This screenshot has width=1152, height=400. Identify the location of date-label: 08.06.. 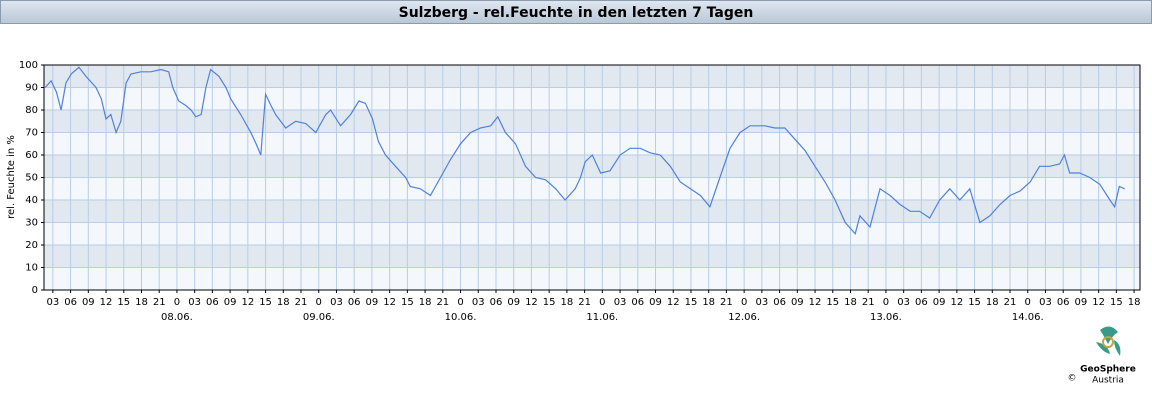
(177, 317).